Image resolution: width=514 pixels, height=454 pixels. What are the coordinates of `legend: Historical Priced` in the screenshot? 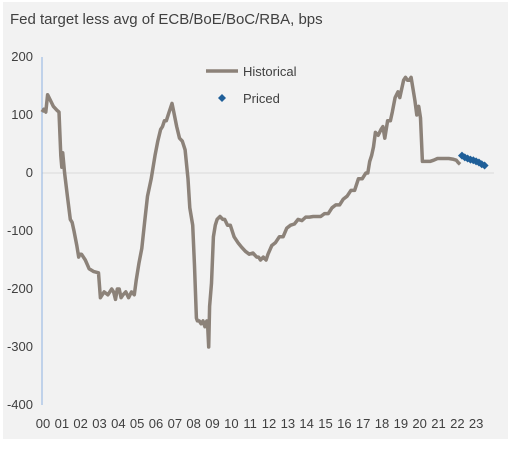 It's located at (251, 85).